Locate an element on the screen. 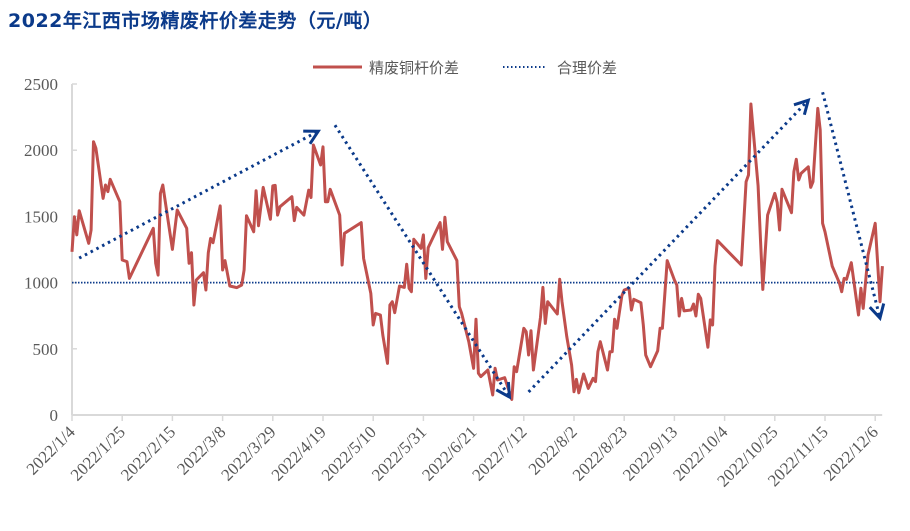 The image size is (910, 531). x-tick-label: 2022/8/23 is located at coordinates (600, 453).